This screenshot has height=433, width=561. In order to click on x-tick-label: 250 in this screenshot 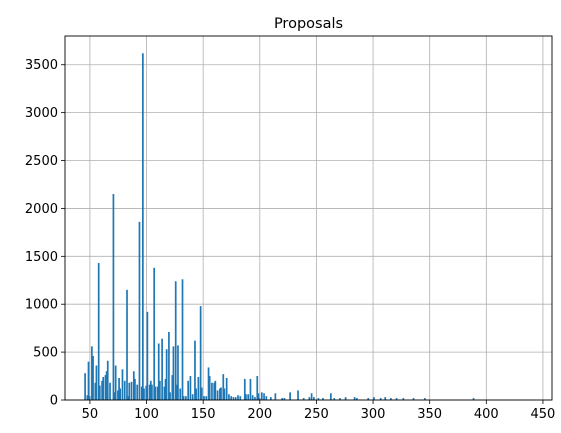, I will do `click(316, 414)`.